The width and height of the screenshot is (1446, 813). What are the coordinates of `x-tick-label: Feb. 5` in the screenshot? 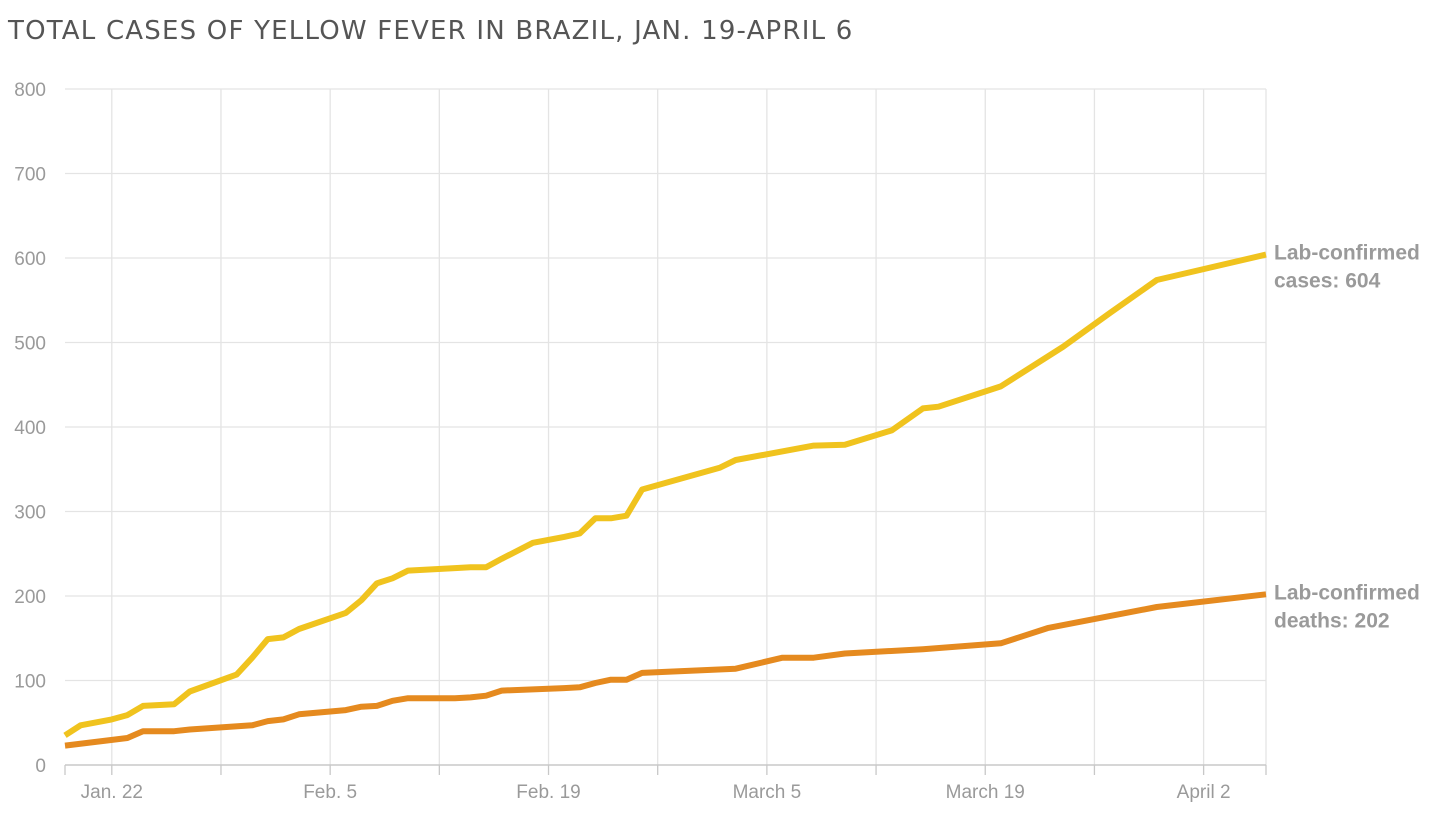 It's located at (330, 792).